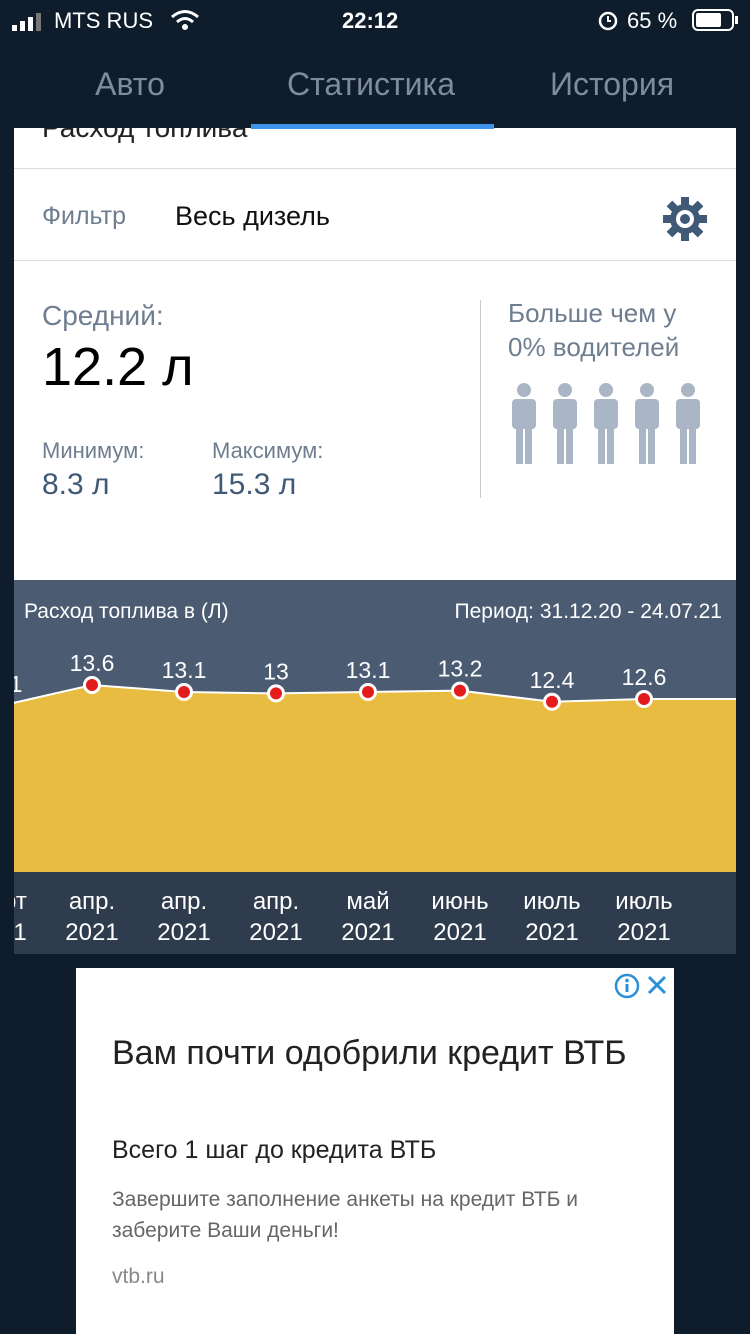  I want to click on tab-bar, so click(375, 84).